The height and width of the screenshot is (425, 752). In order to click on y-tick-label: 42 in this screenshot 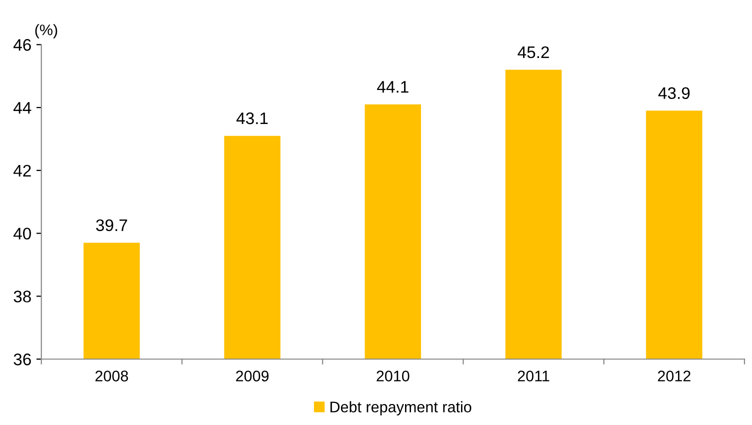, I will do `click(22, 170)`.